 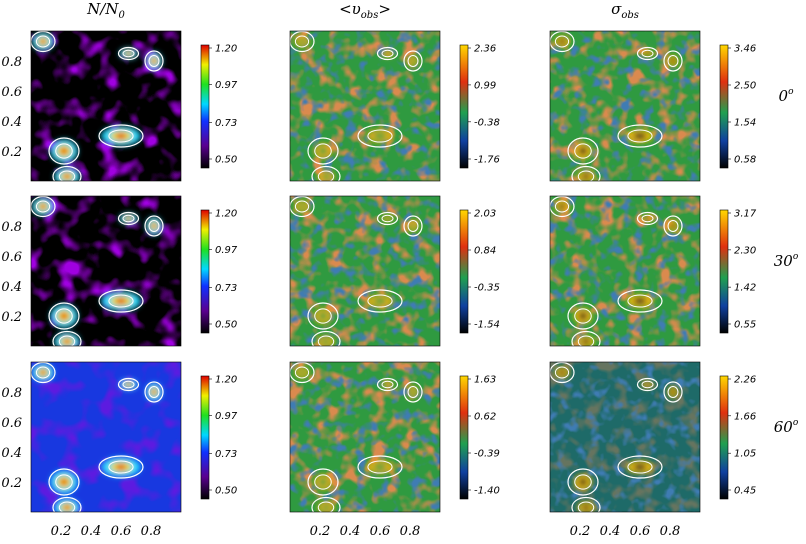 What do you see at coordinates (61, 531) in the screenshot?
I see `x-tick-label: 0.2` at bounding box center [61, 531].